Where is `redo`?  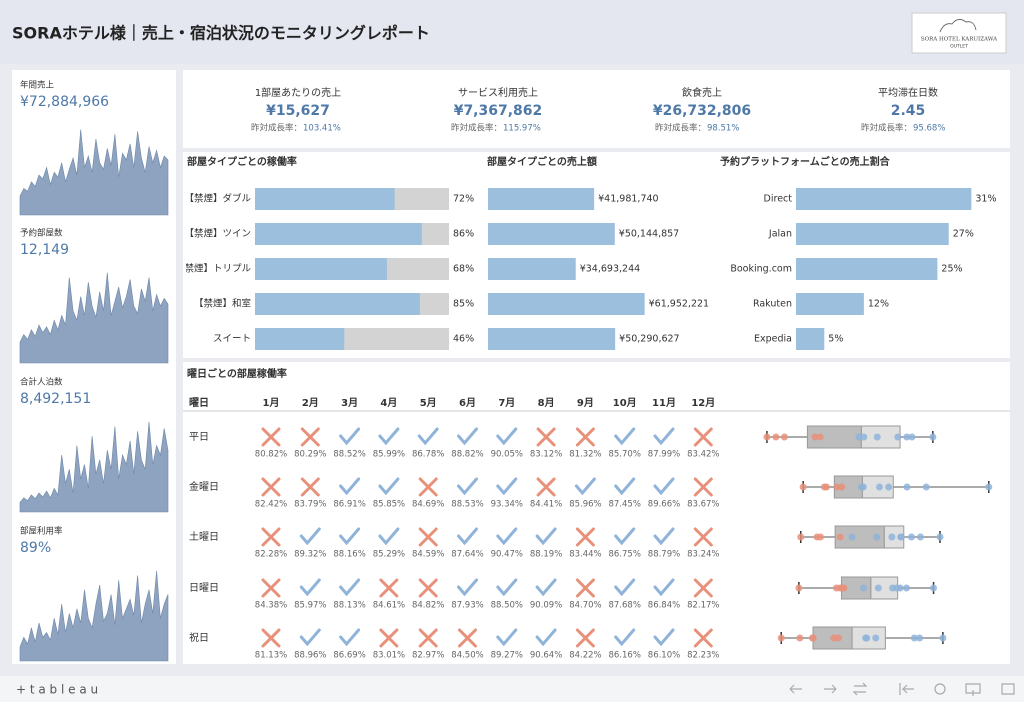 redo is located at coordinates (830, 689).